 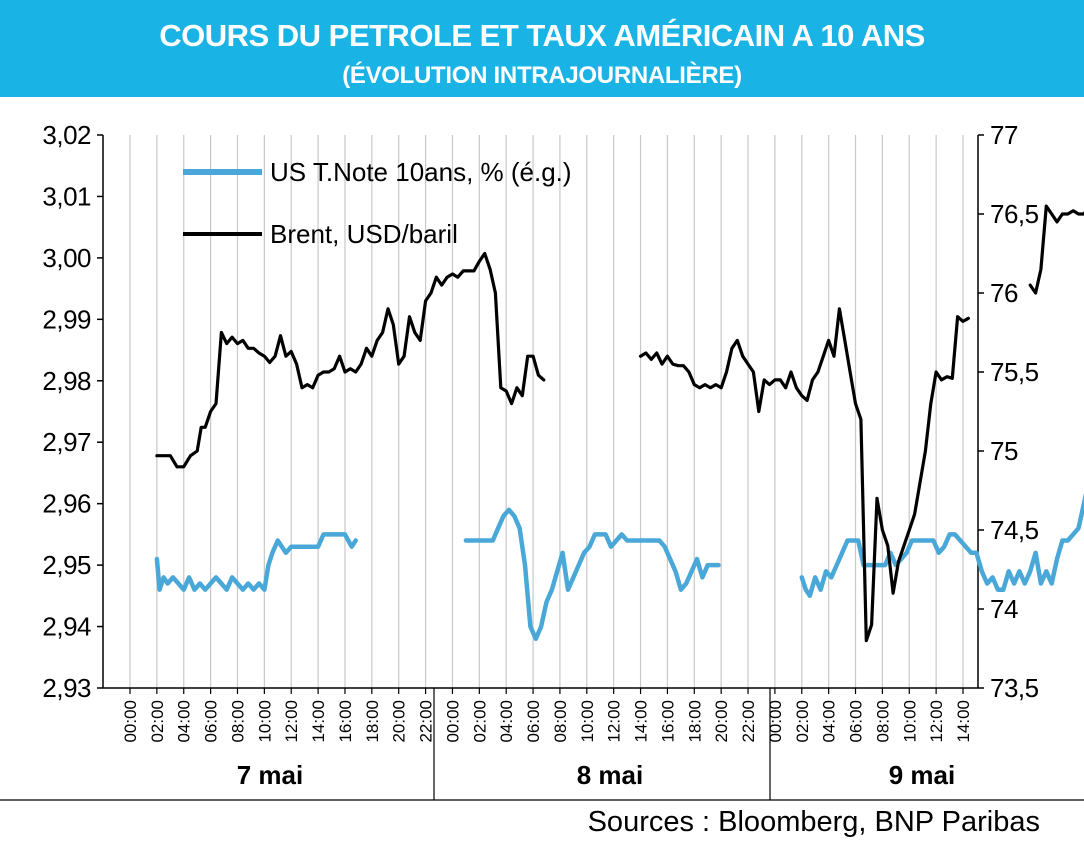 I want to click on day-labels: 7 mai 8 mai 9 mai, so click(x=542, y=744).